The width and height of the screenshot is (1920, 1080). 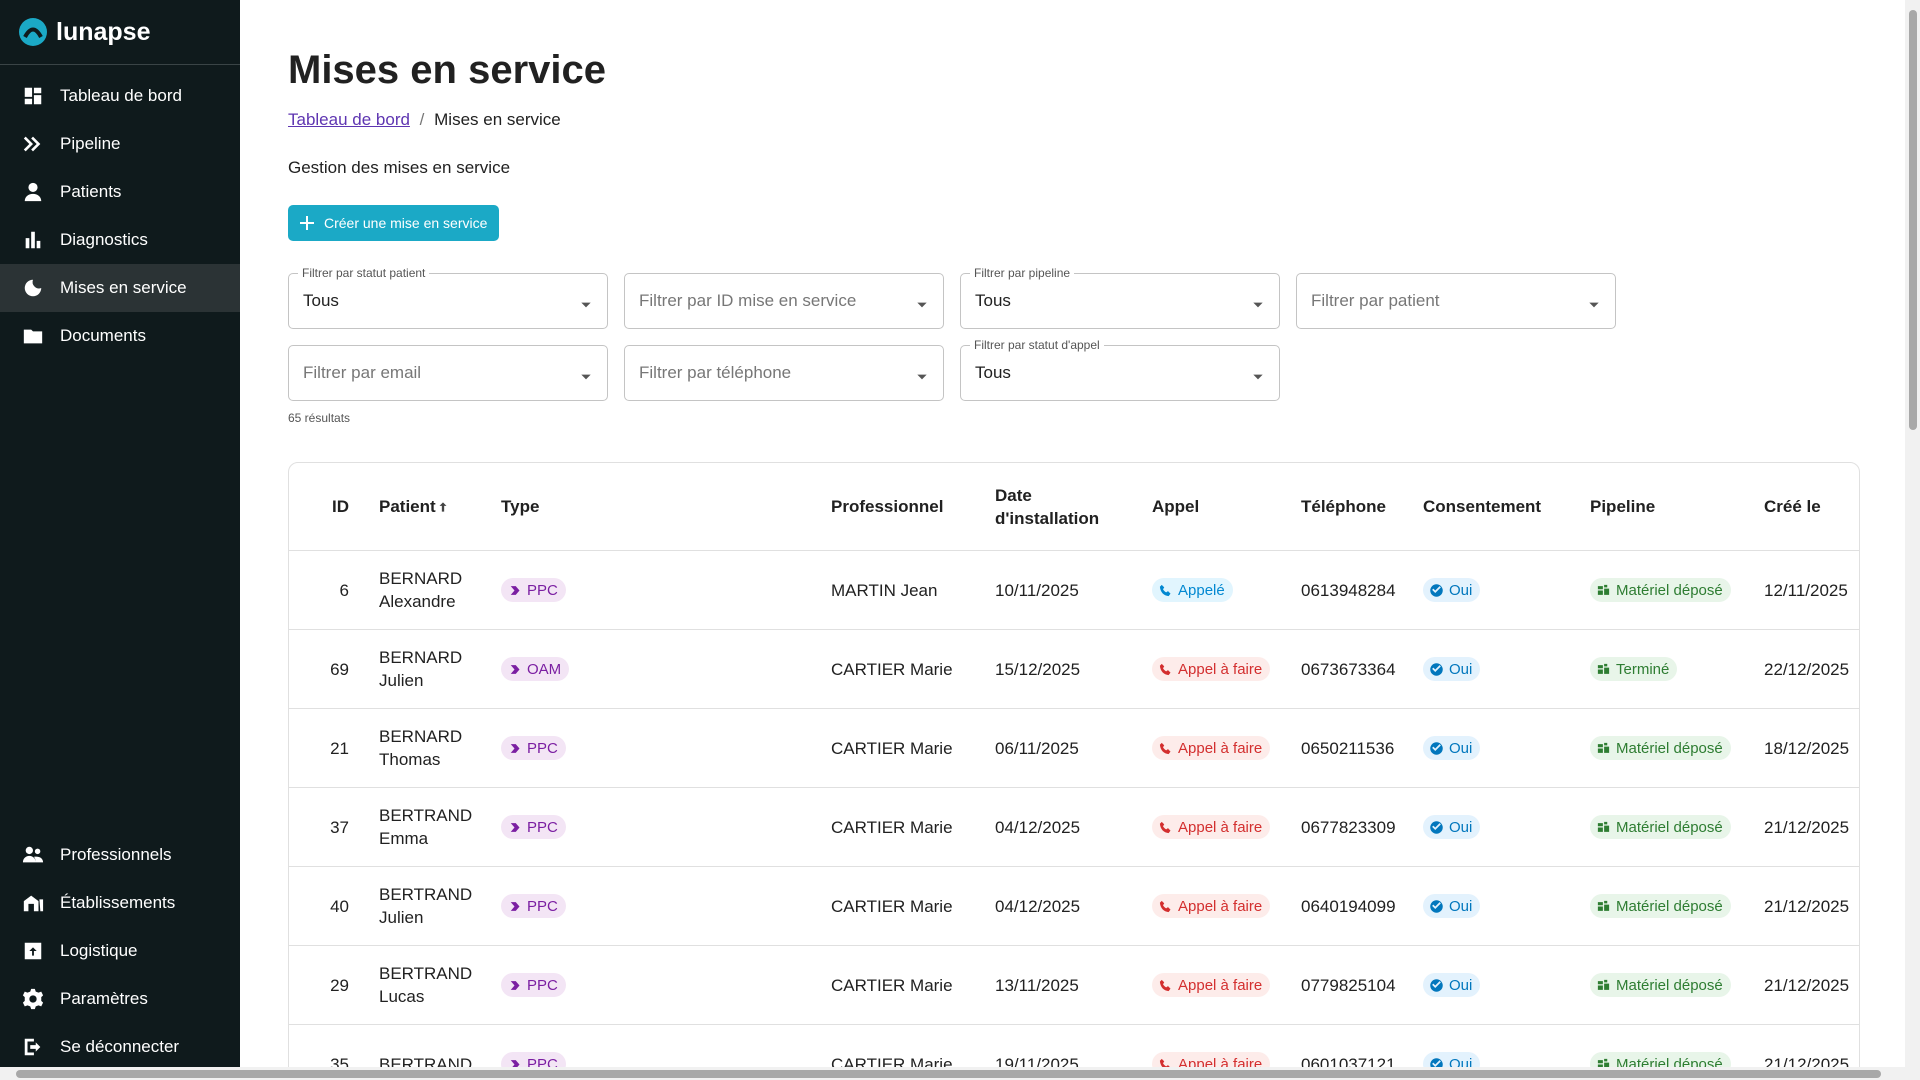 What do you see at coordinates (120, 288) in the screenshot?
I see `nav-item: Mises en service` at bounding box center [120, 288].